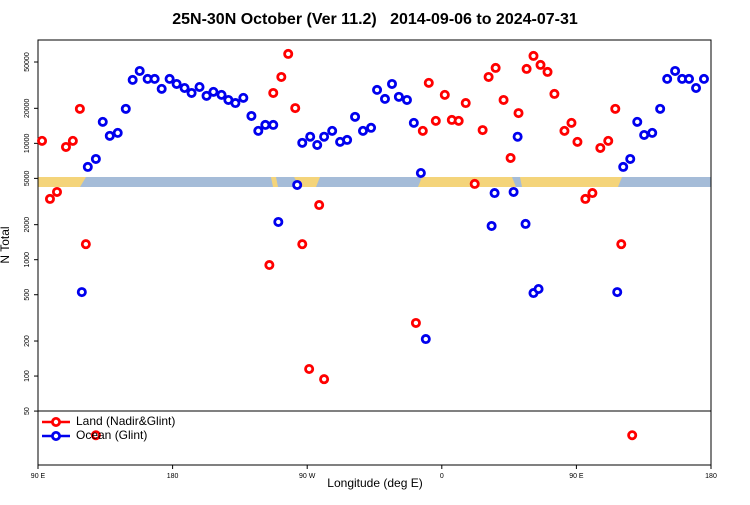 The height and width of the screenshot is (505, 750). I want to click on x-tick-label: 0, so click(442, 476).